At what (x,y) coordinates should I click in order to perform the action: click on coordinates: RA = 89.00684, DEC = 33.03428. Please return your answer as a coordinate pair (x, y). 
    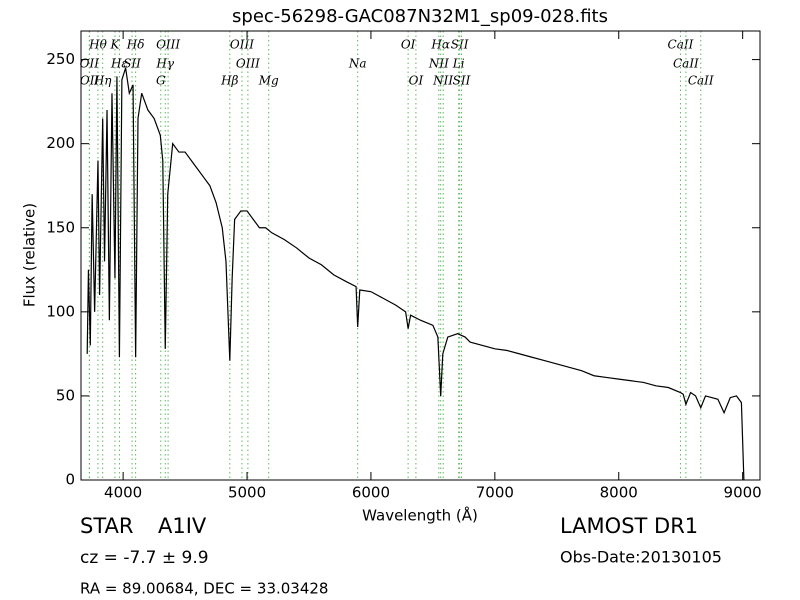
    Looking at the image, I should click on (204, 589).